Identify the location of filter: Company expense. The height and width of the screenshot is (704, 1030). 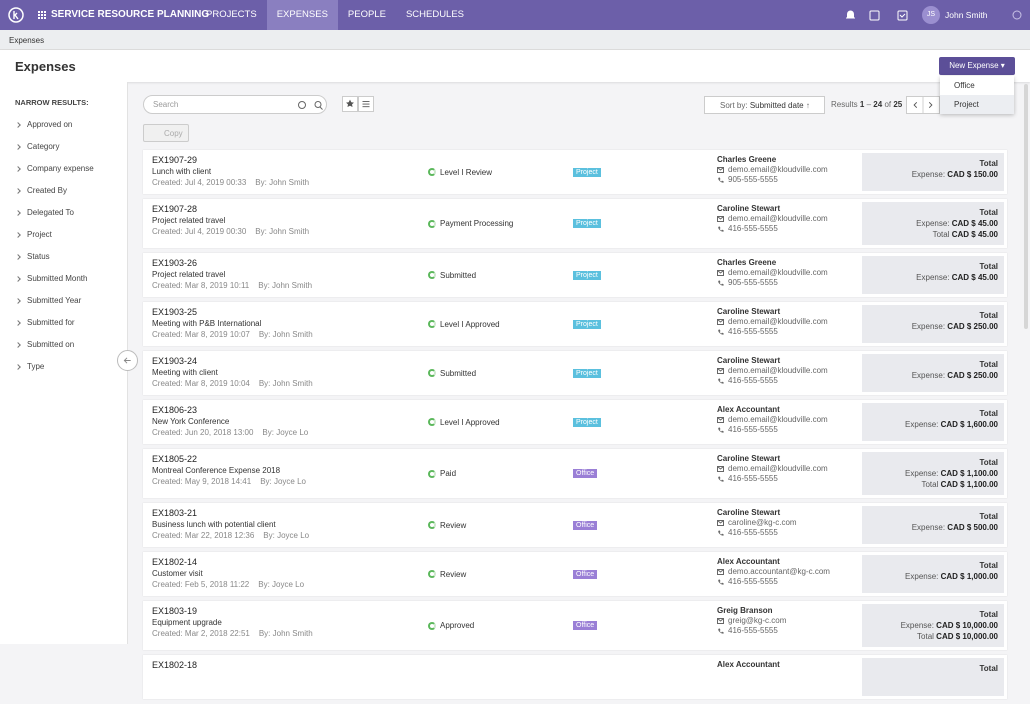
(60, 168).